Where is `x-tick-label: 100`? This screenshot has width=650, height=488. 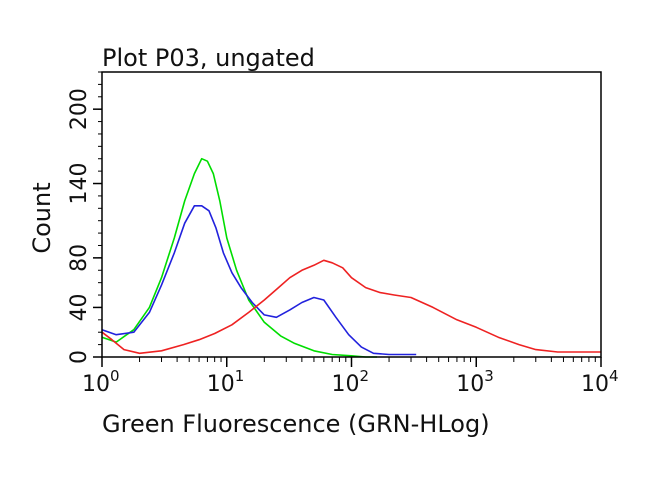 x-tick-label: 100 is located at coordinates (101, 382).